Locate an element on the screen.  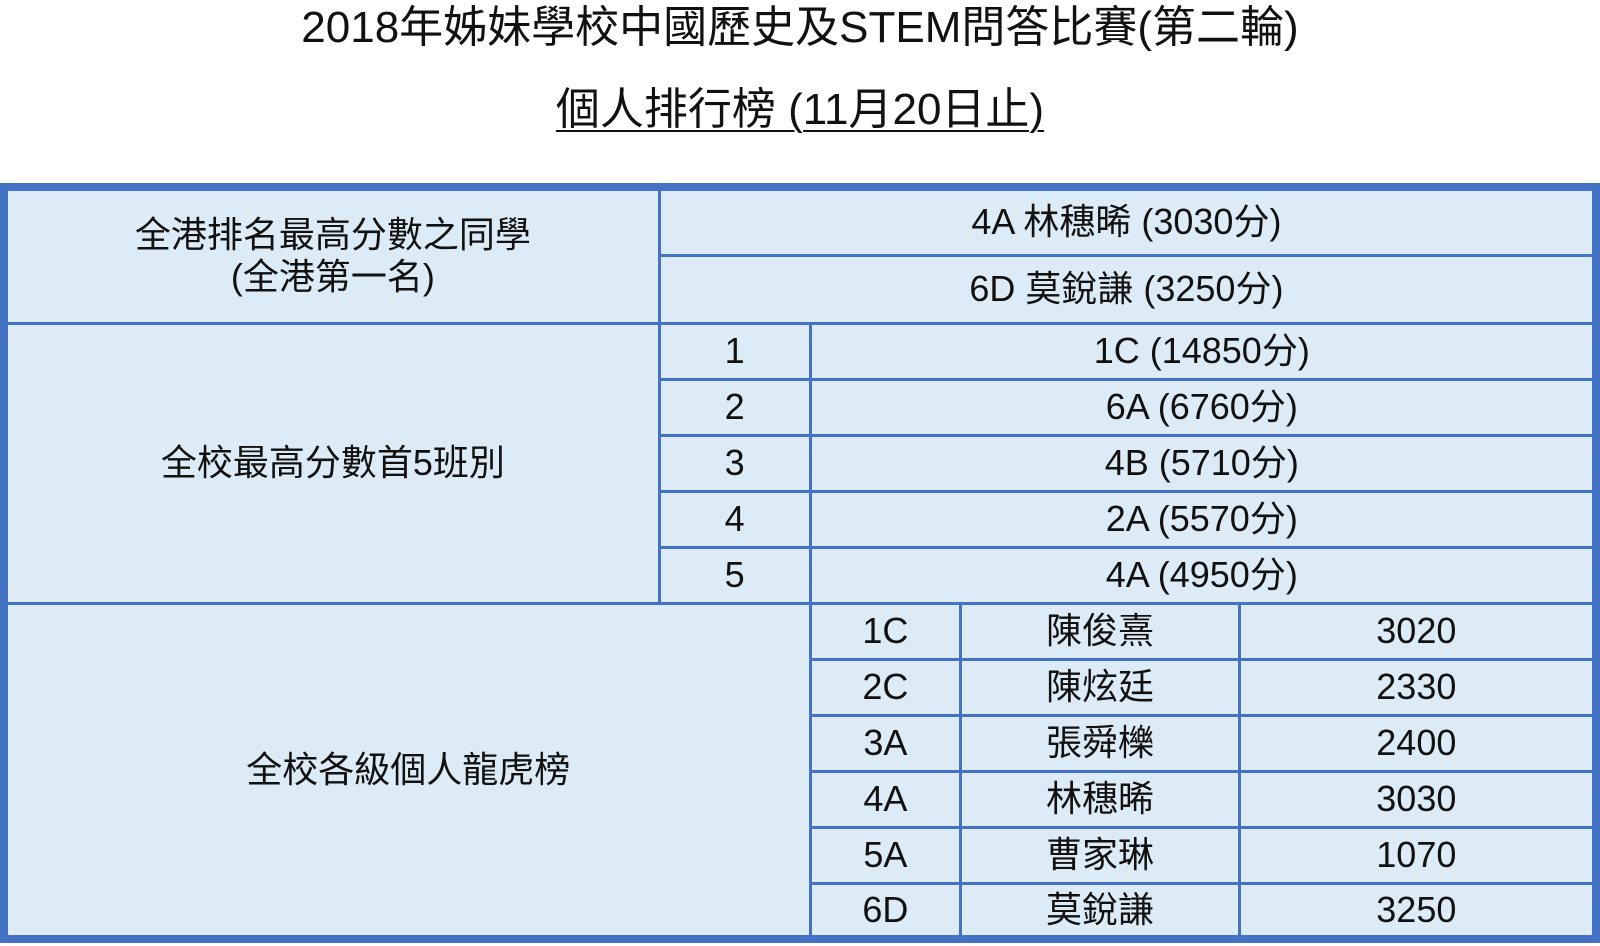
class-score-cell: 2A (5570分) is located at coordinates (1203, 519).